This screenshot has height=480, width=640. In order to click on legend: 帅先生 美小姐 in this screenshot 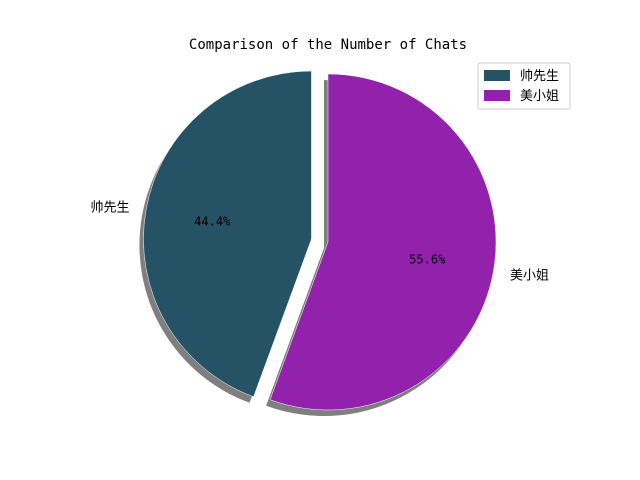, I will do `click(524, 86)`.